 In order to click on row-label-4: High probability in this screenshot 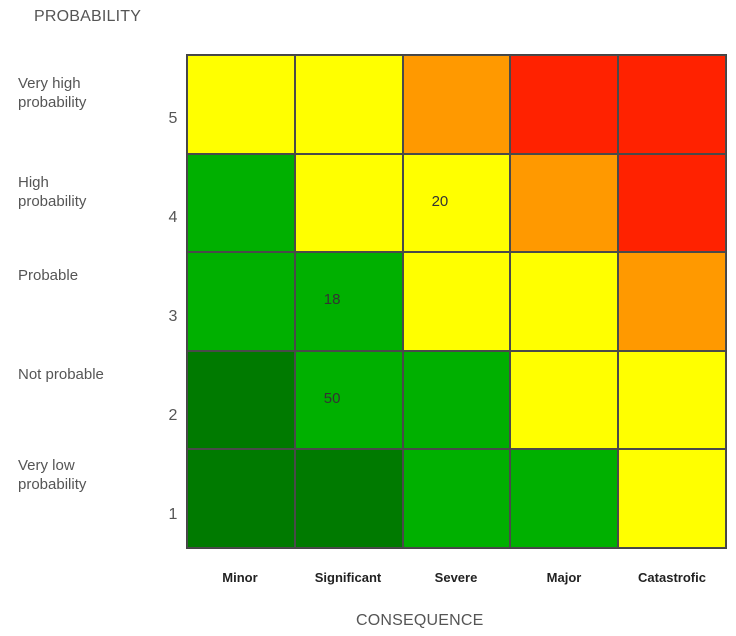, I will do `click(52, 192)`.